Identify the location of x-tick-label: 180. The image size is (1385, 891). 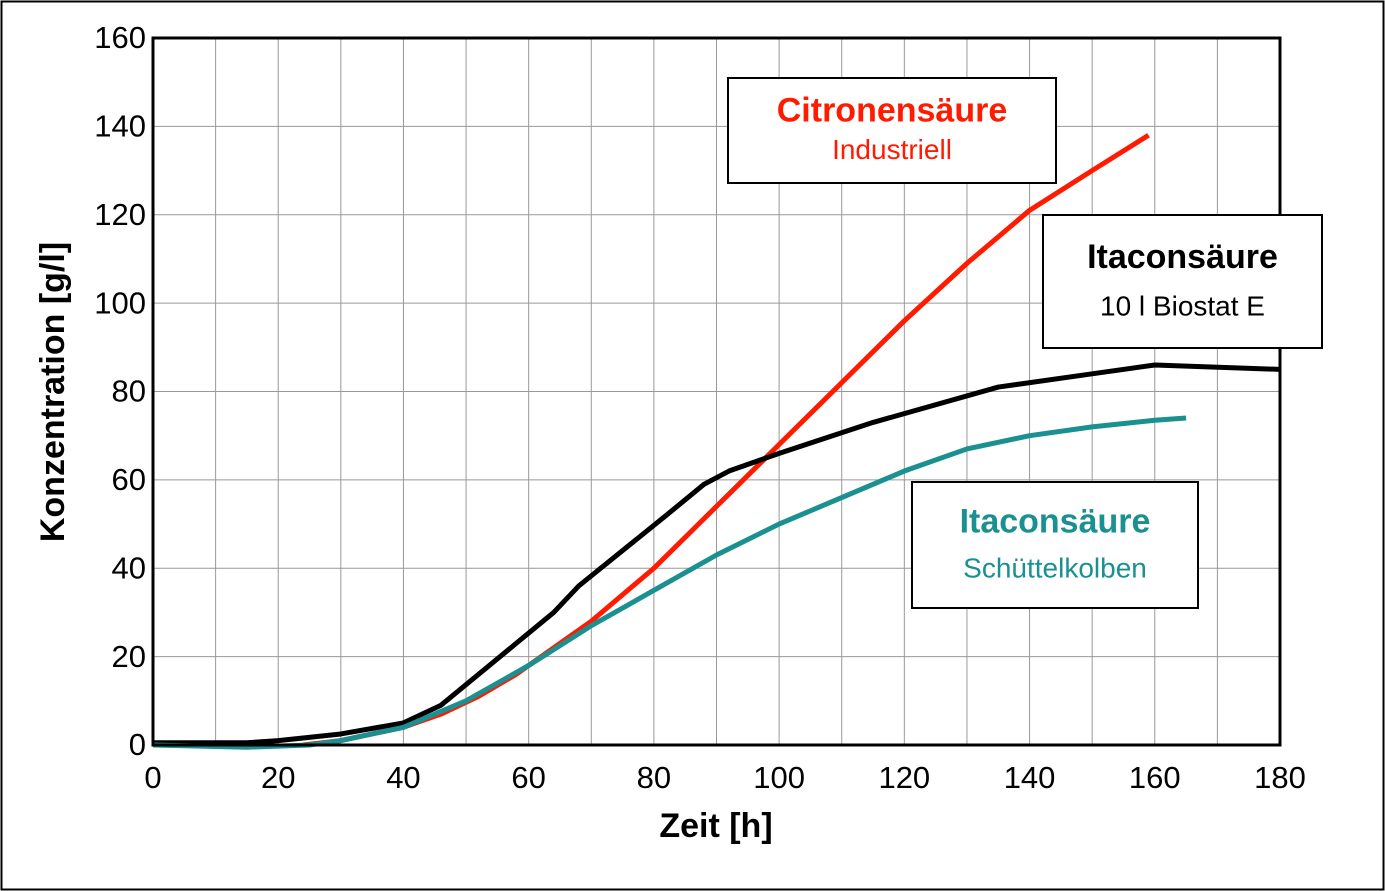
(1280, 777).